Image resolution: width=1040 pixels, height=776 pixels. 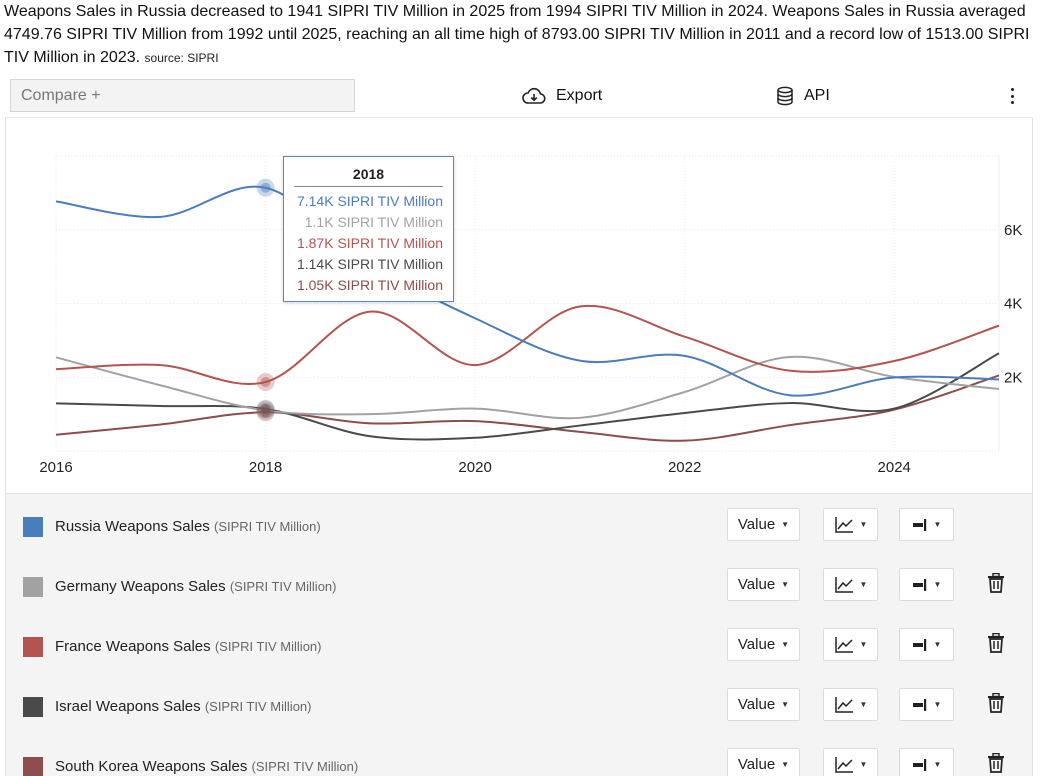 I want to click on series-line-south_korea, so click(x=527, y=408).